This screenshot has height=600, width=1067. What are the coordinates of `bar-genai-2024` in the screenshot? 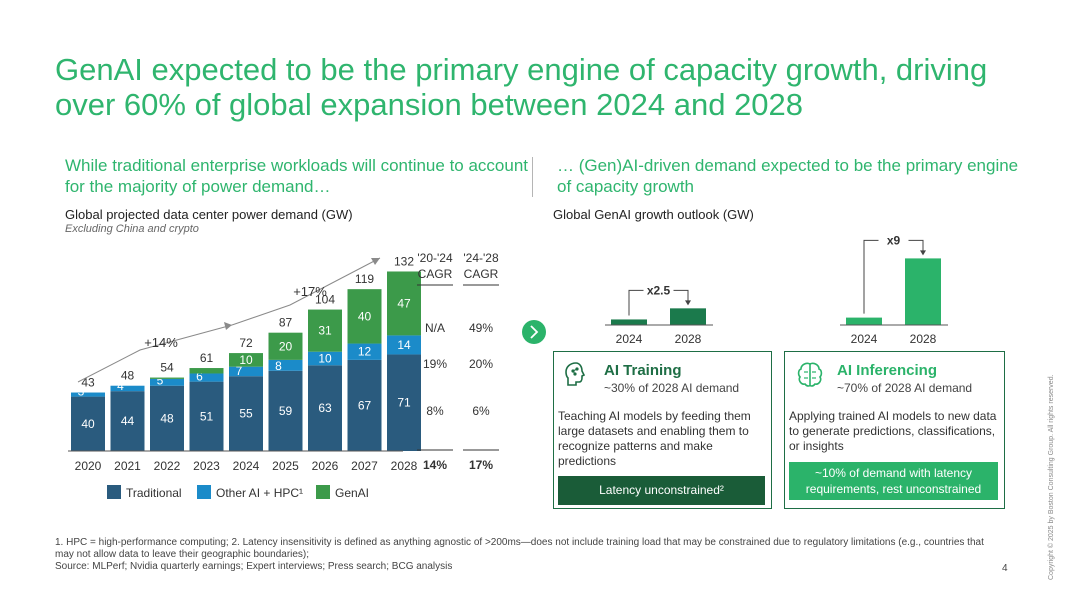 It's located at (246, 360).